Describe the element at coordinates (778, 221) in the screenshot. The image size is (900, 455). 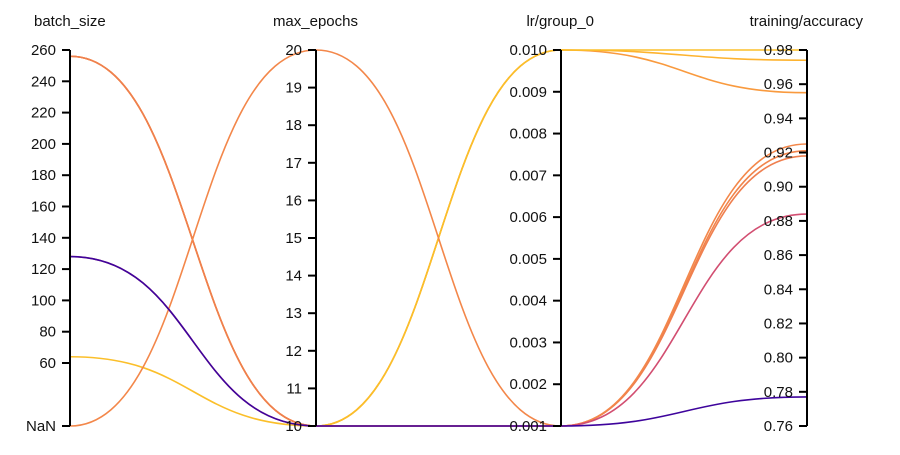
I see `tick-label: 0.88` at that location.